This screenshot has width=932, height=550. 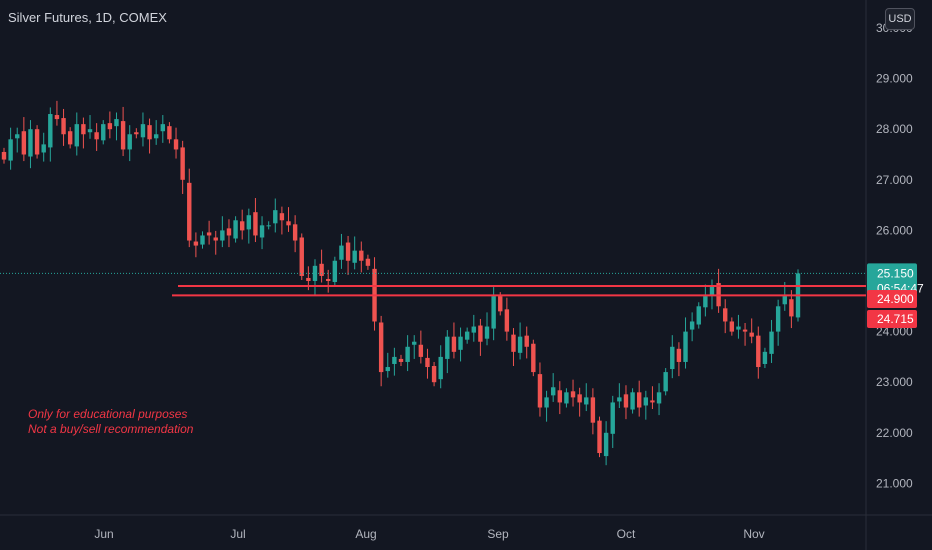 What do you see at coordinates (894, 483) in the screenshot?
I see `y-tick-label: 21.000` at bounding box center [894, 483].